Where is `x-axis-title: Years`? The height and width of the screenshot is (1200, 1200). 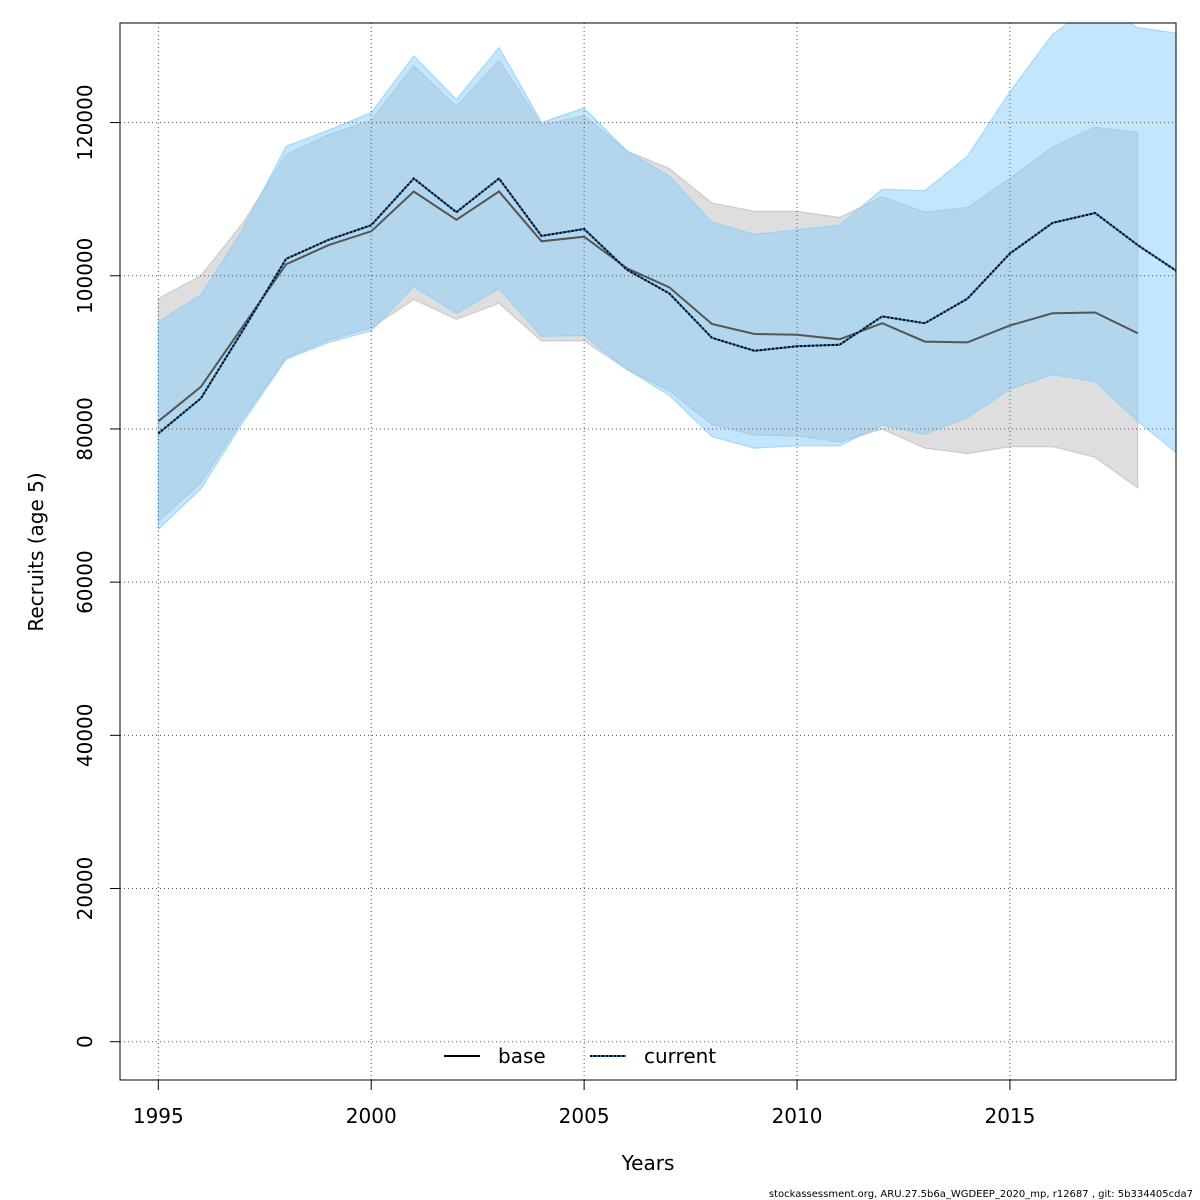
x-axis-title: Years is located at coordinates (648, 1163).